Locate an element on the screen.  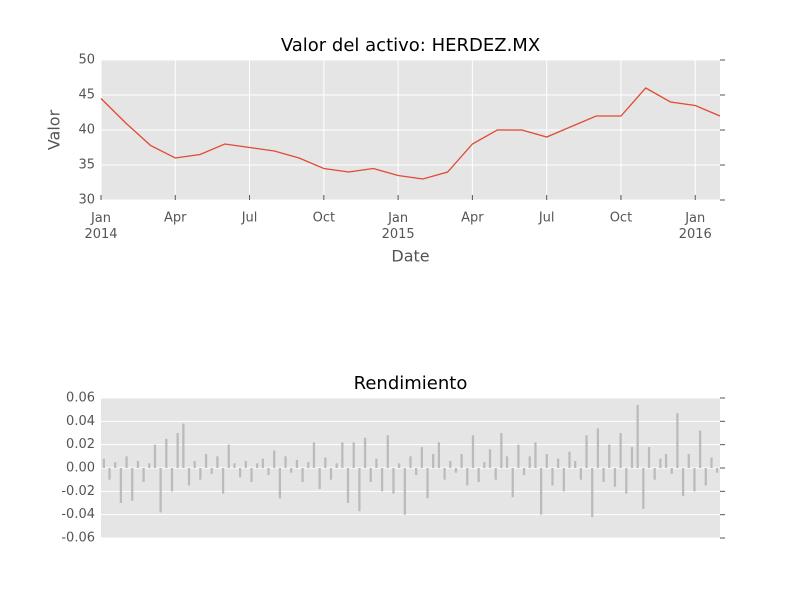
x-tick-label: Jan 2014 is located at coordinates (100, 226).